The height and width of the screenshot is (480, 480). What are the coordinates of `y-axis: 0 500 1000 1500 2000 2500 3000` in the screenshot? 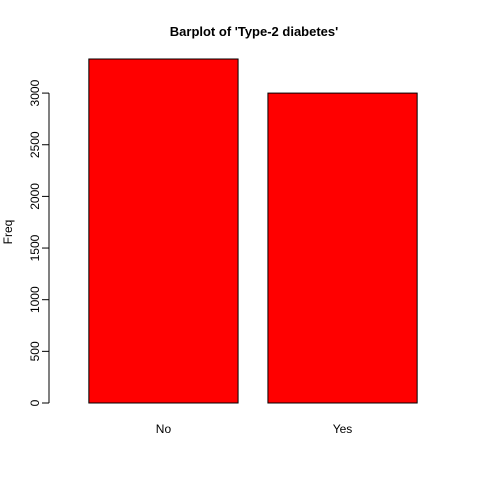 It's located at (39, 242).